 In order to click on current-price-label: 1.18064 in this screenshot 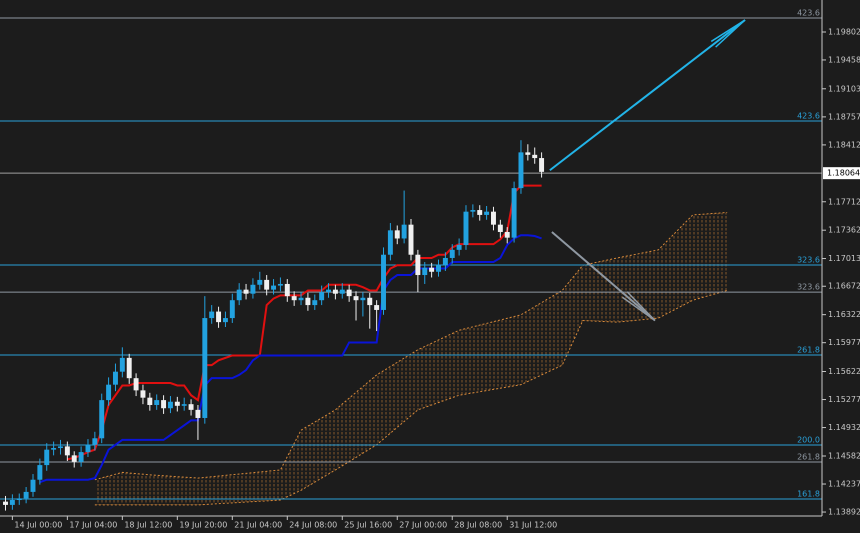, I will do `click(843, 173)`.